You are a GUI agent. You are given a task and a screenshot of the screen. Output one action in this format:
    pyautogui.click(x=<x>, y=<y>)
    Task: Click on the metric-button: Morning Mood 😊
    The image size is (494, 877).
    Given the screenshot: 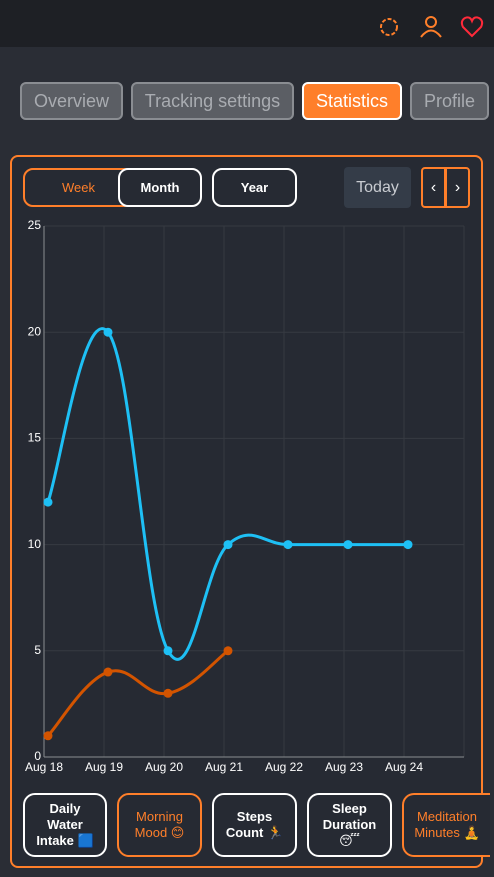 What is the action you would take?
    pyautogui.click(x=159, y=825)
    